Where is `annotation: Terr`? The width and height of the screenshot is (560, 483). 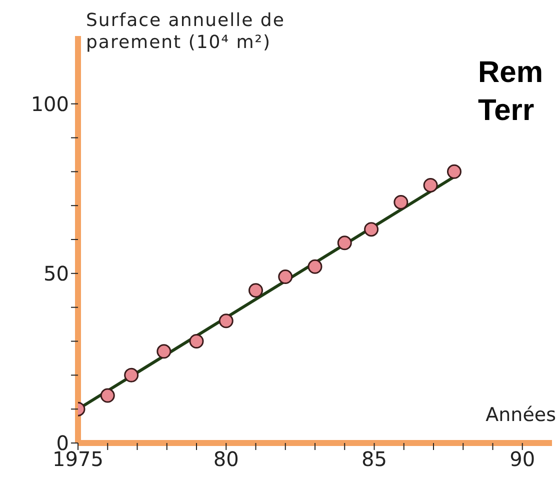
annotation: Terr is located at coordinates (507, 111).